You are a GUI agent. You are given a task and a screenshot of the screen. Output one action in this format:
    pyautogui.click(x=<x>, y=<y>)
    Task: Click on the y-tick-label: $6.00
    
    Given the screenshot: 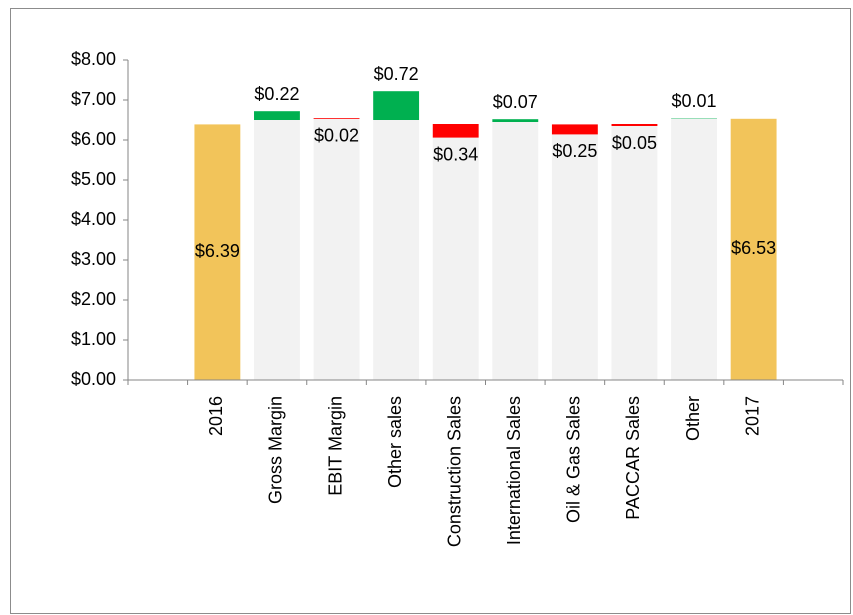 What is the action you would take?
    pyautogui.click(x=93, y=139)
    